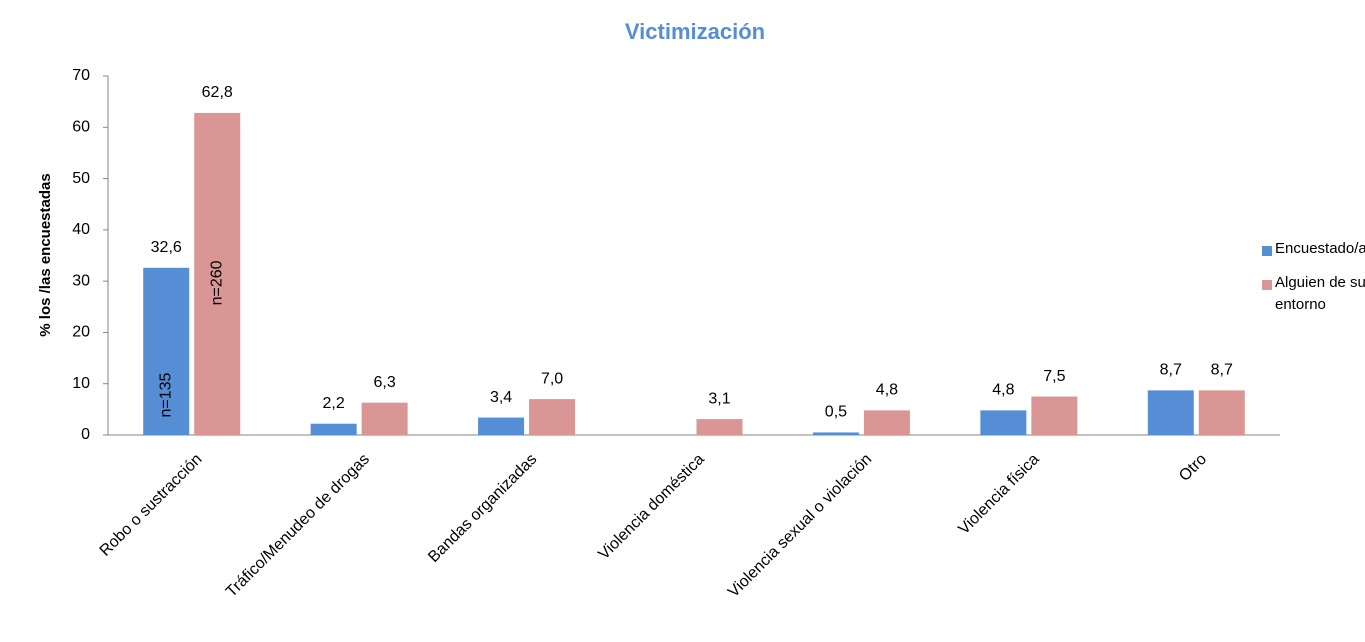  Describe the element at coordinates (1054, 376) in the screenshot. I see `data-label: 7,5` at that location.